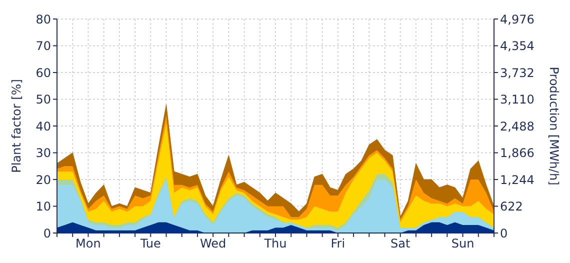 Image resolution: width=570 pixels, height=263 pixels. Describe the element at coordinates (150, 243) in the screenshot. I see `x-tick-label: Tue` at that location.